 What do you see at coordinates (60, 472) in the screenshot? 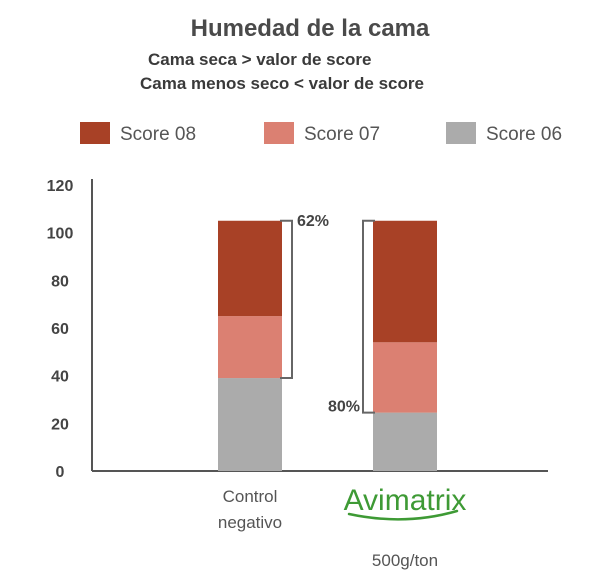
I see `y-tick-label-0: 0` at bounding box center [60, 472].